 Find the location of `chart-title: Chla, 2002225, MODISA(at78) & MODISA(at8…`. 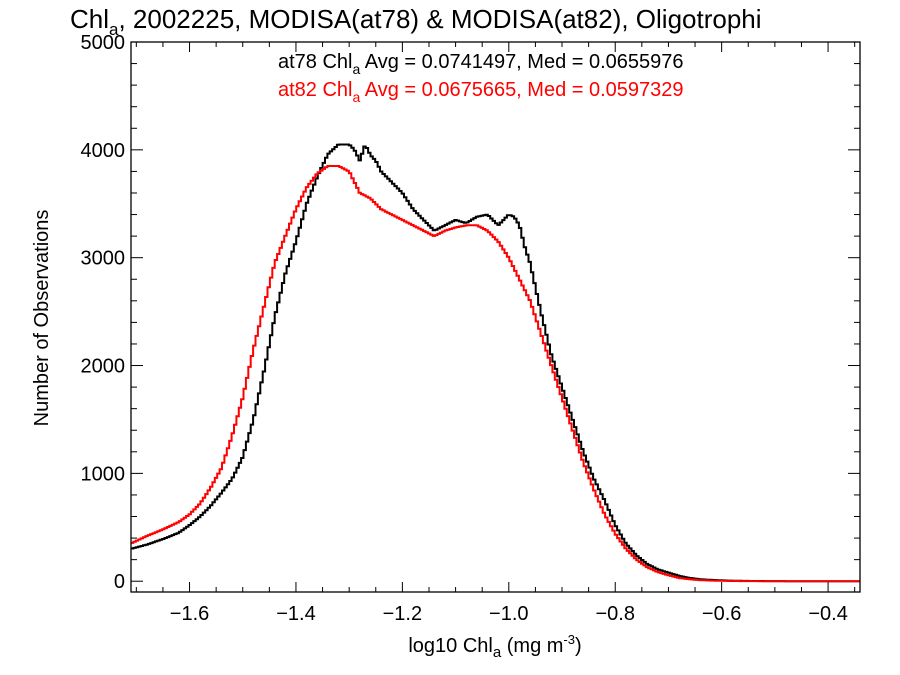

chart-title: Chla, 2002225, MODISA(at78) & MODISA(at8… is located at coordinates (416, 21).